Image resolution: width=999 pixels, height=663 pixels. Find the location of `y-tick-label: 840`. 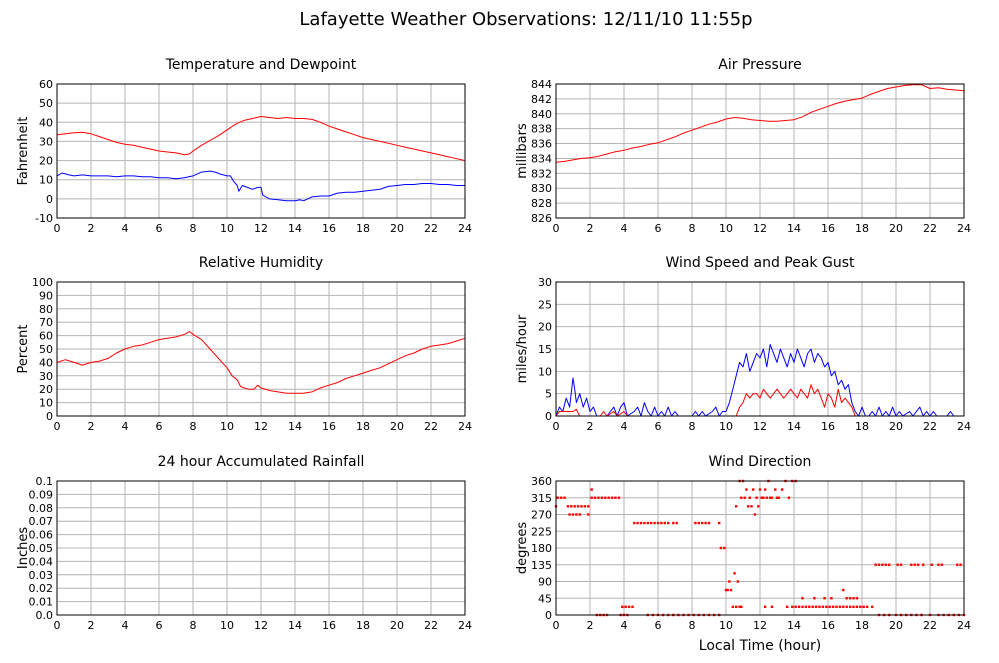

y-tick-label: 840 is located at coordinates (541, 114).